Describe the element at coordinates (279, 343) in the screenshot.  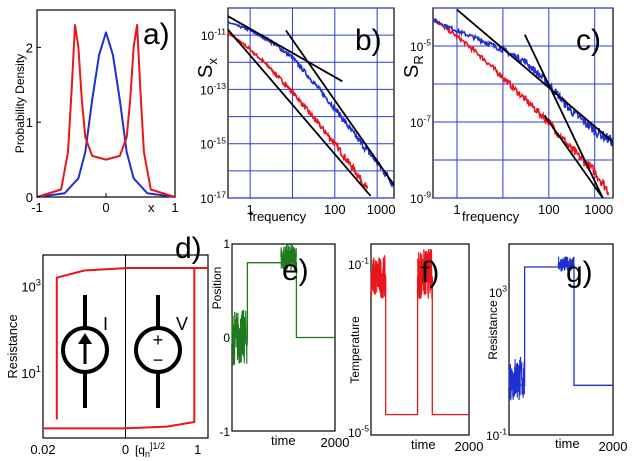
I see `panel-e: 1 0 -1 2000 time Position e)` at that location.